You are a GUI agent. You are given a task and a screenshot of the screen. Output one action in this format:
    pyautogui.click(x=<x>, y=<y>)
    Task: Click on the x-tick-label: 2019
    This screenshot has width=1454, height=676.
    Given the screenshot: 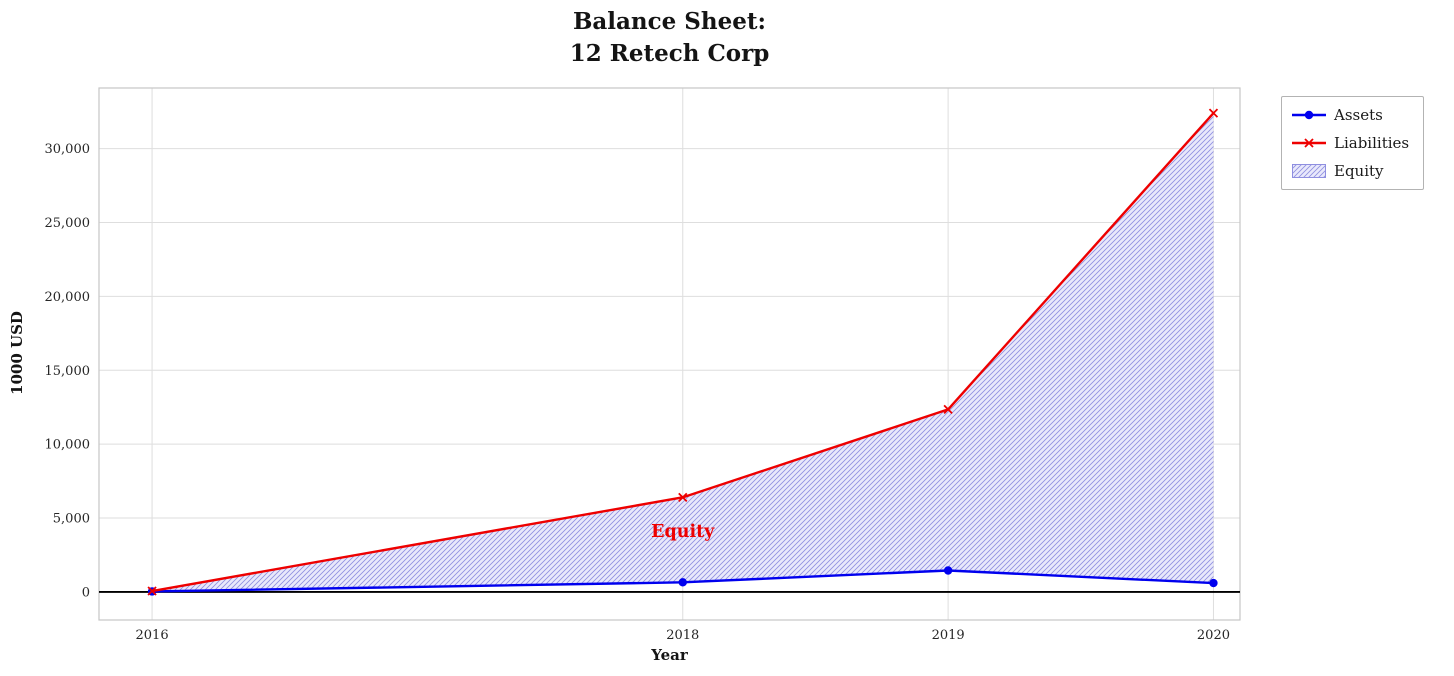 What is the action you would take?
    pyautogui.click(x=948, y=635)
    